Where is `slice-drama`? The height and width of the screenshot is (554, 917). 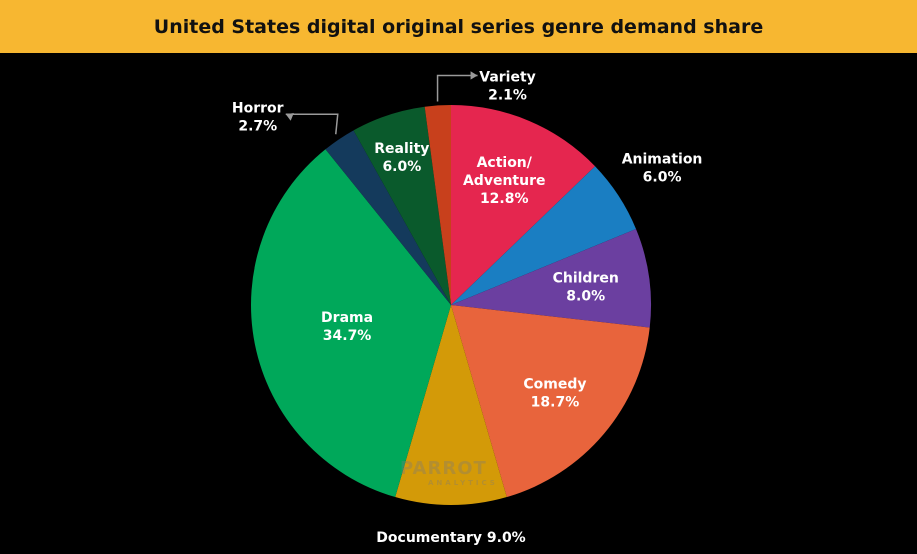
slice-drama is located at coordinates (351, 323).